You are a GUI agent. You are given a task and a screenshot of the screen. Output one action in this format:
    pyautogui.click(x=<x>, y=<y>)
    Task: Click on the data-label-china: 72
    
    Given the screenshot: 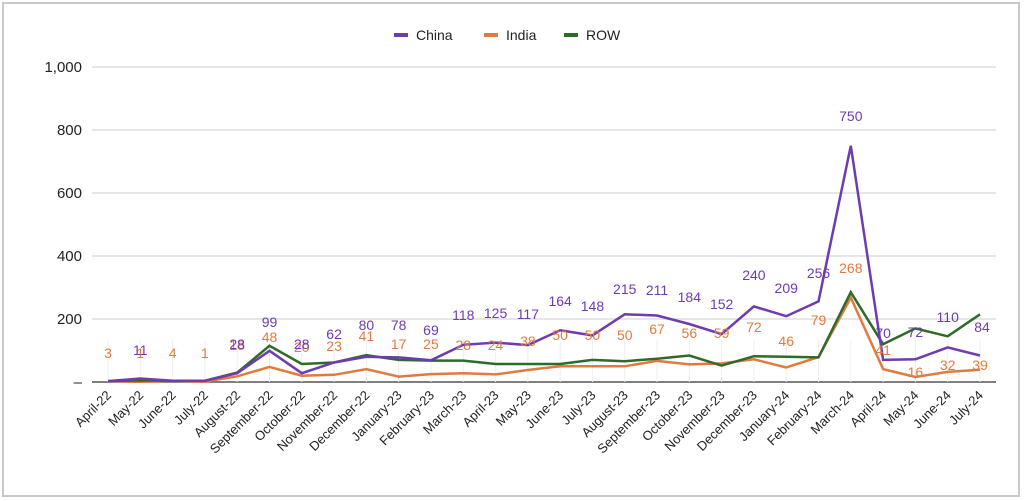 What is the action you would take?
    pyautogui.click(x=916, y=332)
    